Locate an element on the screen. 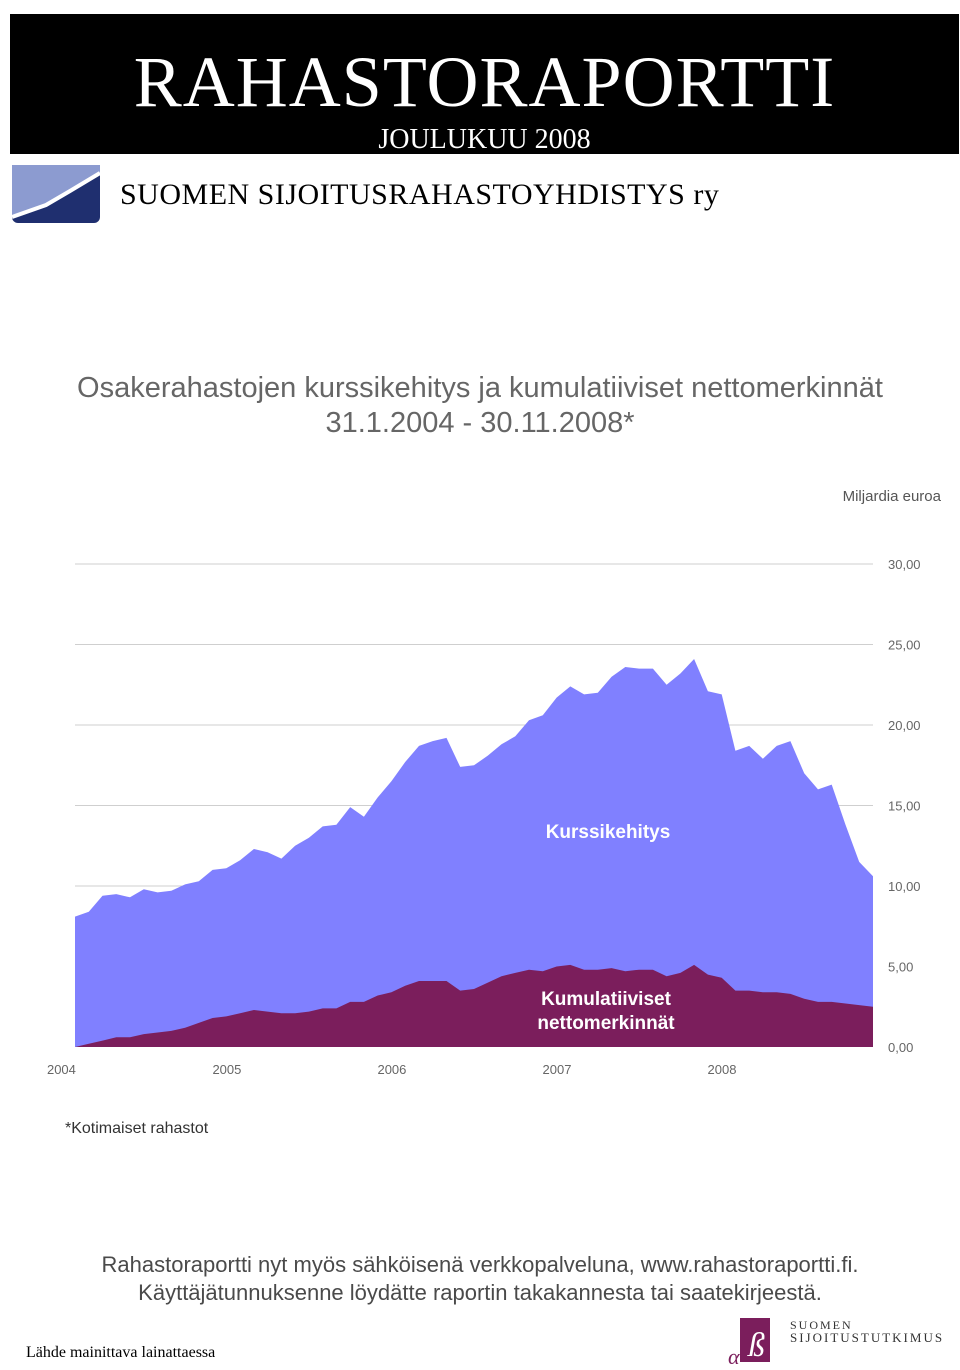  chart-period: 31.1.2004 - 30.11.2008* is located at coordinates (480, 423).